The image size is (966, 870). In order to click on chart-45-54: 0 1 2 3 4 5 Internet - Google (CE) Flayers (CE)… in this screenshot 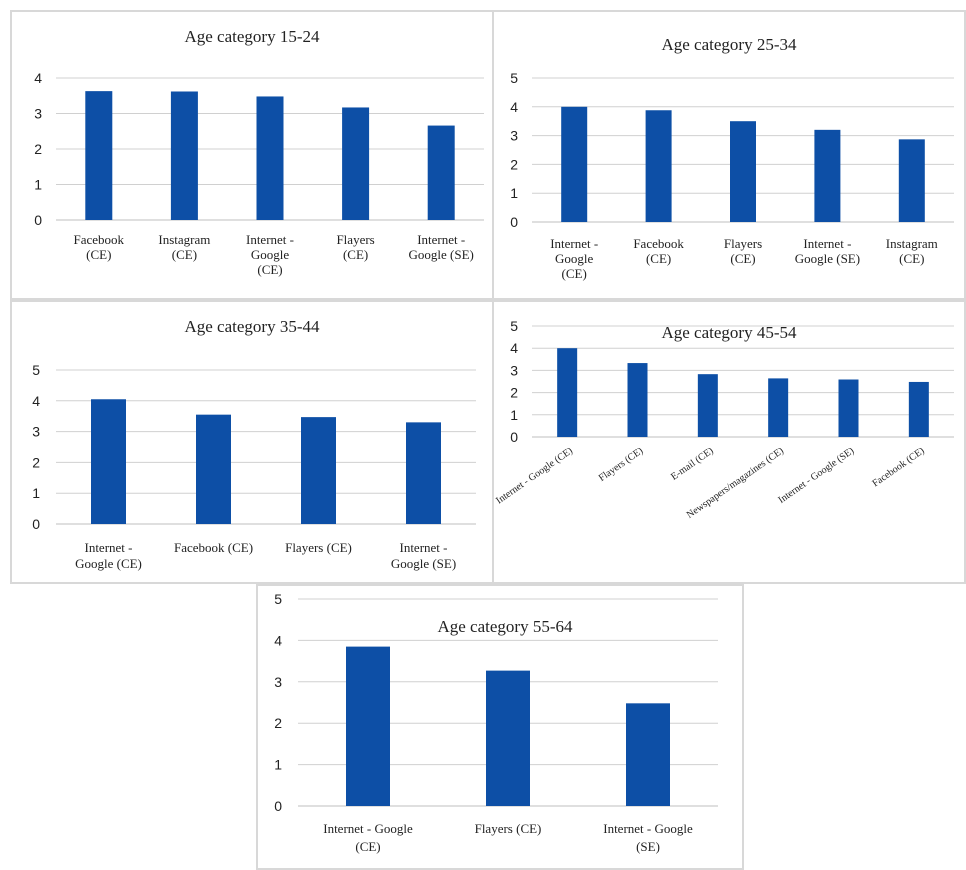, I will do `click(724, 419)`.